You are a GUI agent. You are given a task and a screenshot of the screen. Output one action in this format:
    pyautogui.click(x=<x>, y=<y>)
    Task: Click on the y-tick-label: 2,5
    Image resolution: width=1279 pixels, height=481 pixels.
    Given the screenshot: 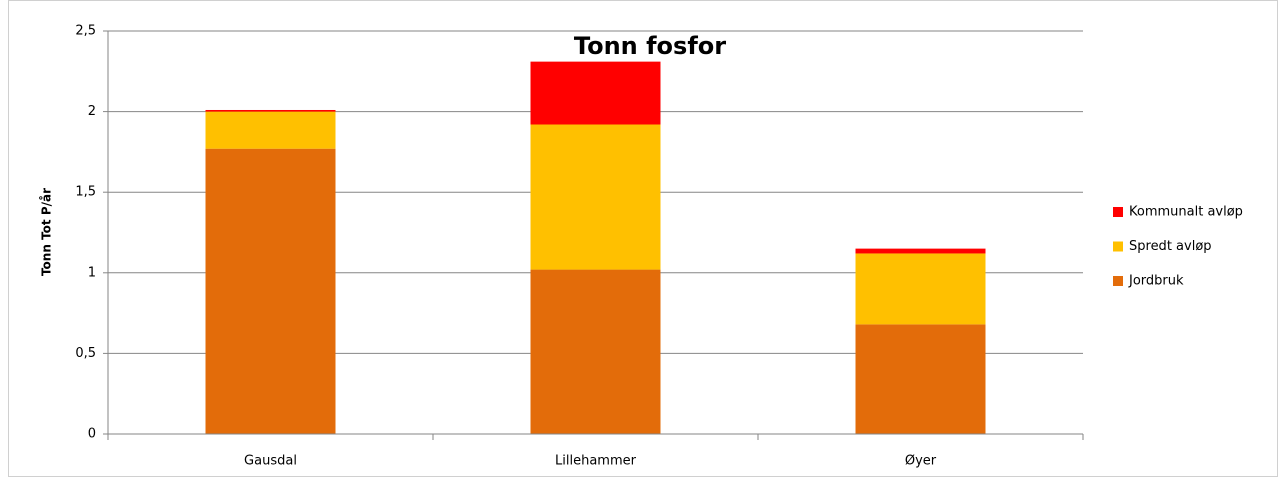 What is the action you would take?
    pyautogui.click(x=85, y=31)
    